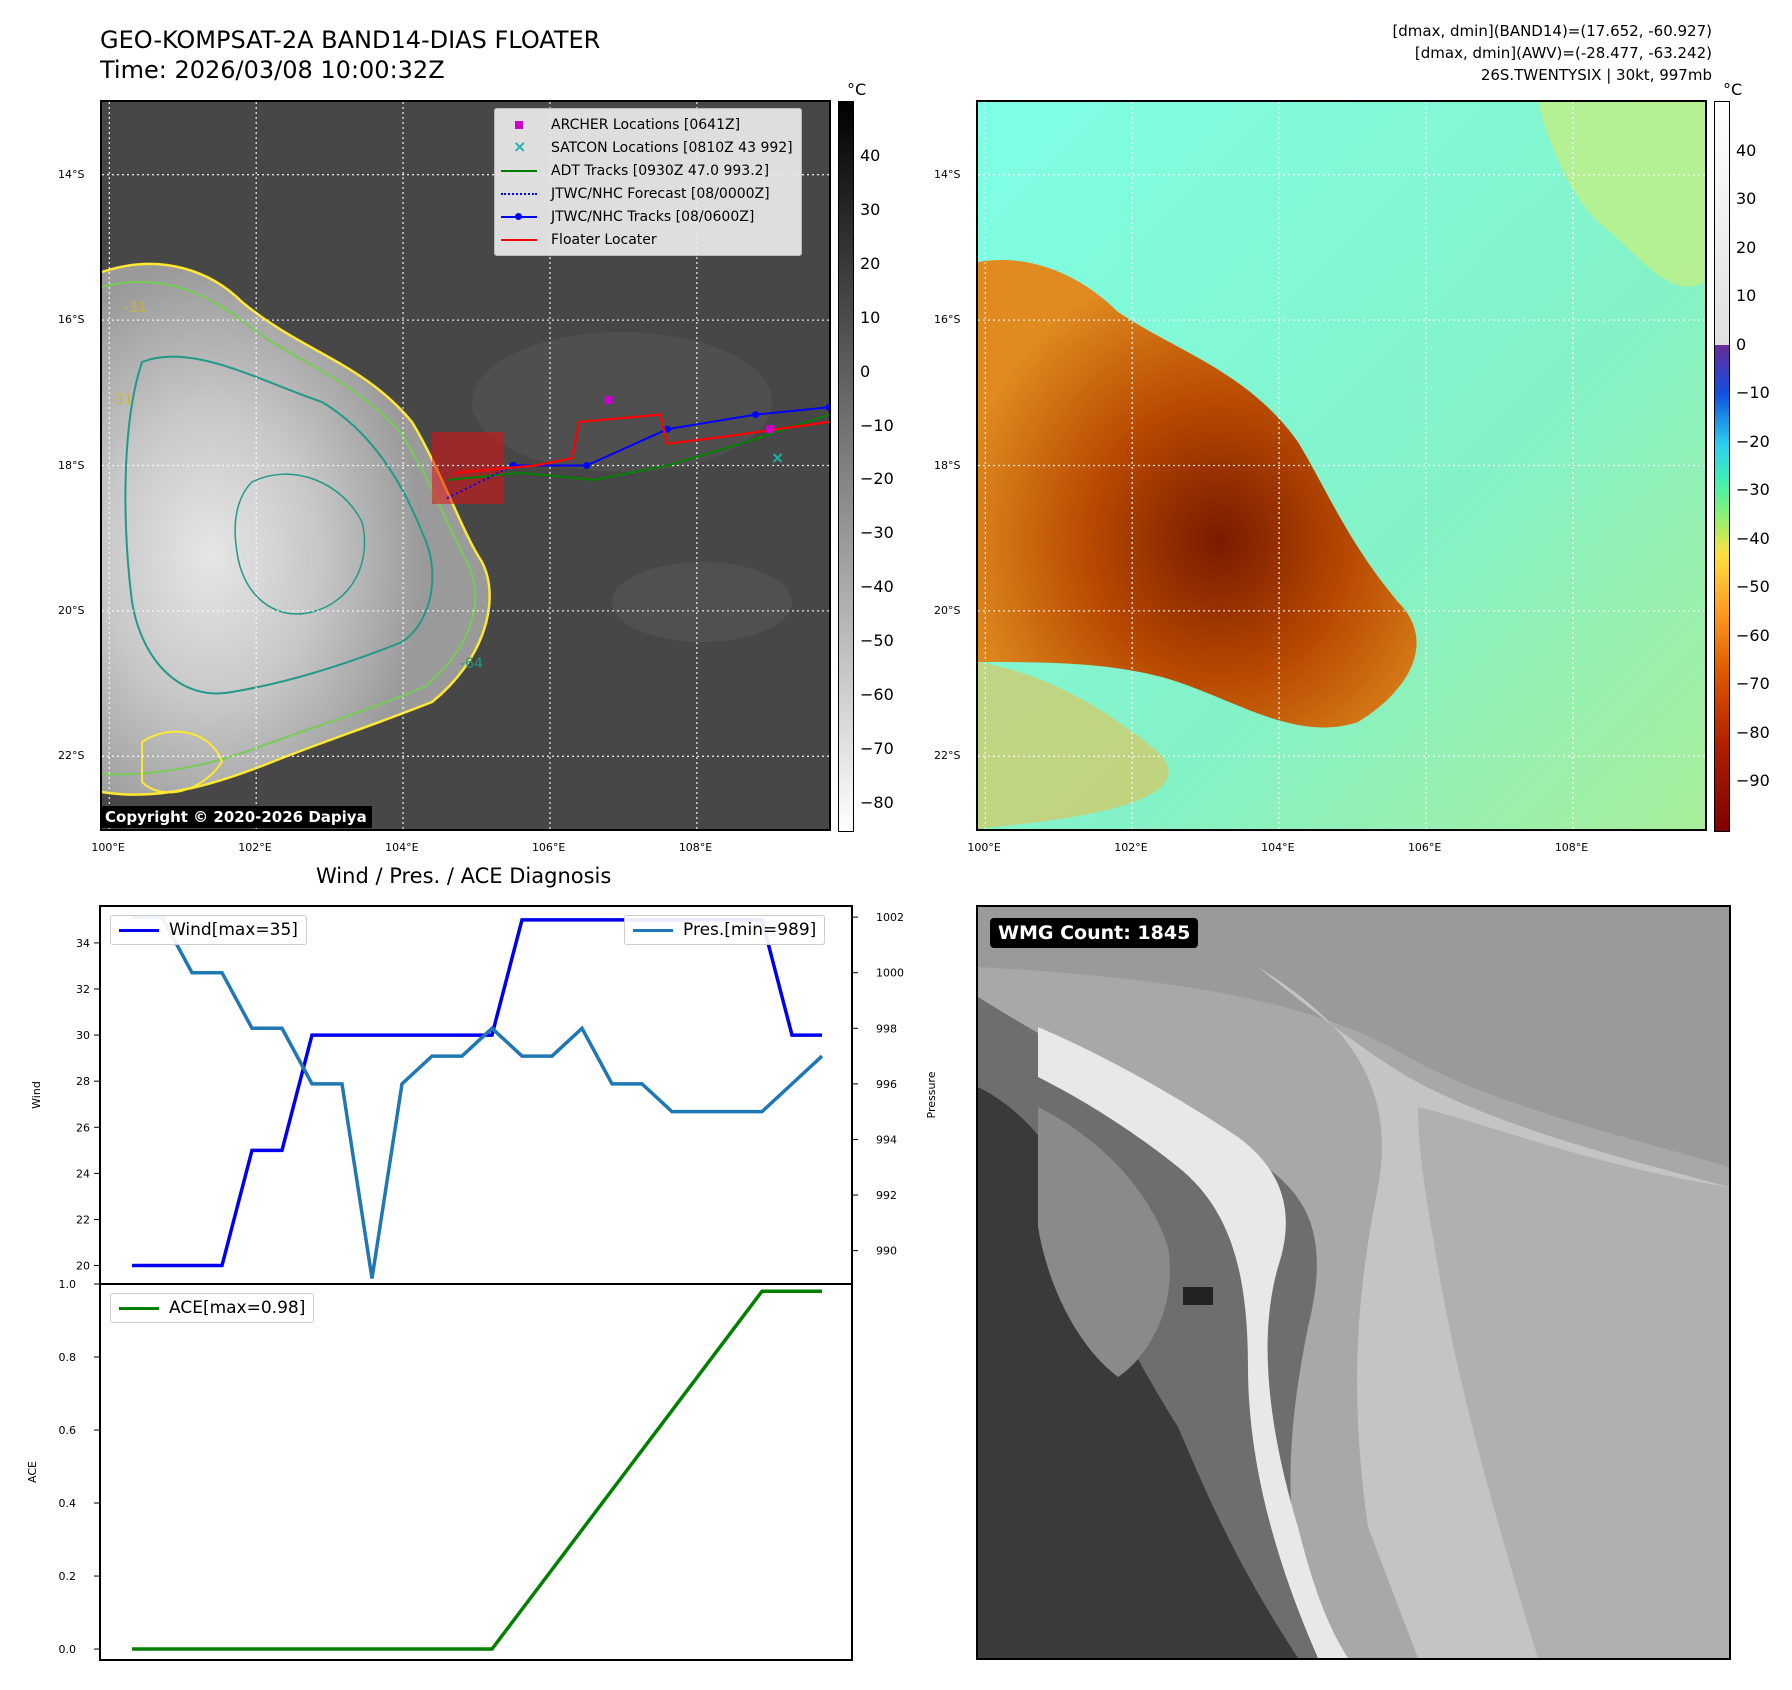 The width and height of the screenshot is (1792, 1690). I want to click on legend-label: ARCHER Locations [0641Z], so click(646, 124).